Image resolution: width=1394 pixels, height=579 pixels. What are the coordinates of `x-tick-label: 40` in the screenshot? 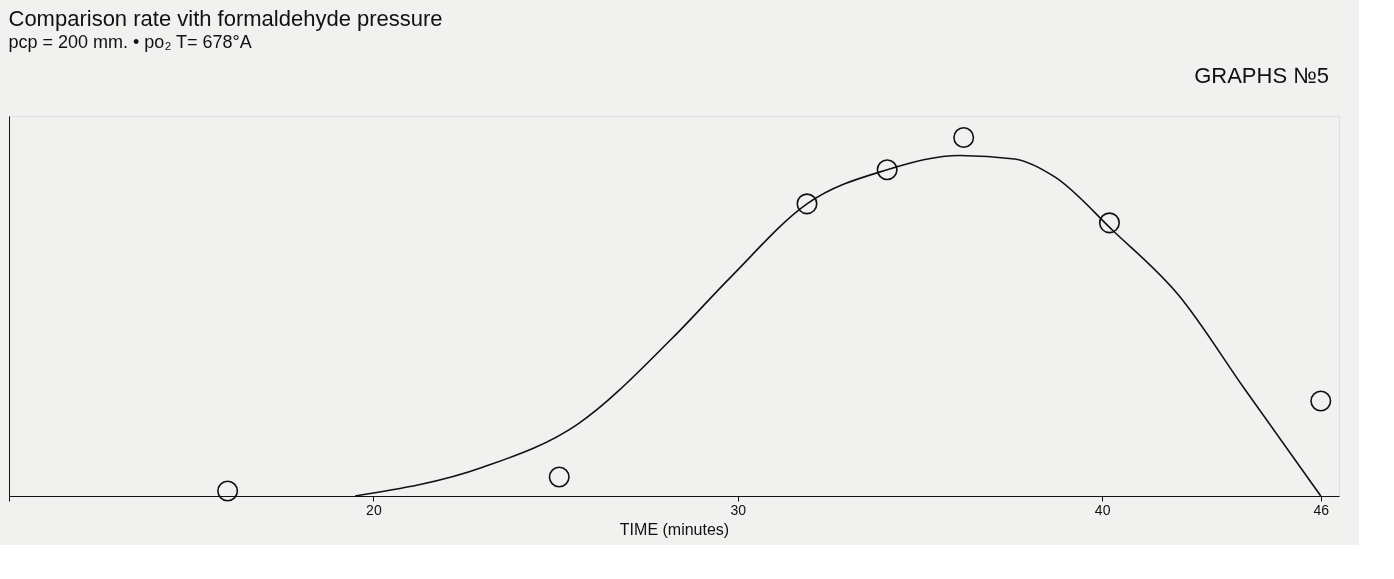 It's located at (1102, 509).